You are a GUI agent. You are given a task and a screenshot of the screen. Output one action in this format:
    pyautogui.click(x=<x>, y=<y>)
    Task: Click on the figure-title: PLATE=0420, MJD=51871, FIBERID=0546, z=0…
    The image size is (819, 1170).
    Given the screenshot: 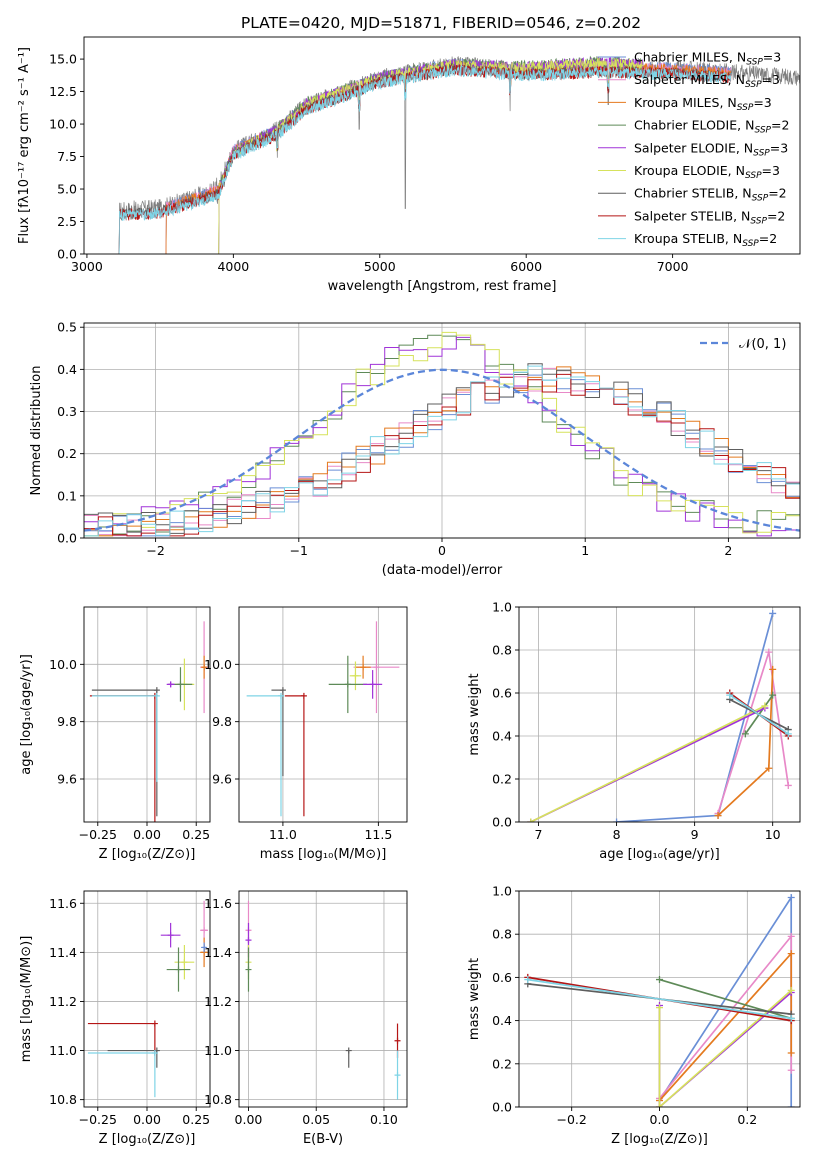 What is the action you would take?
    pyautogui.click(x=441, y=23)
    